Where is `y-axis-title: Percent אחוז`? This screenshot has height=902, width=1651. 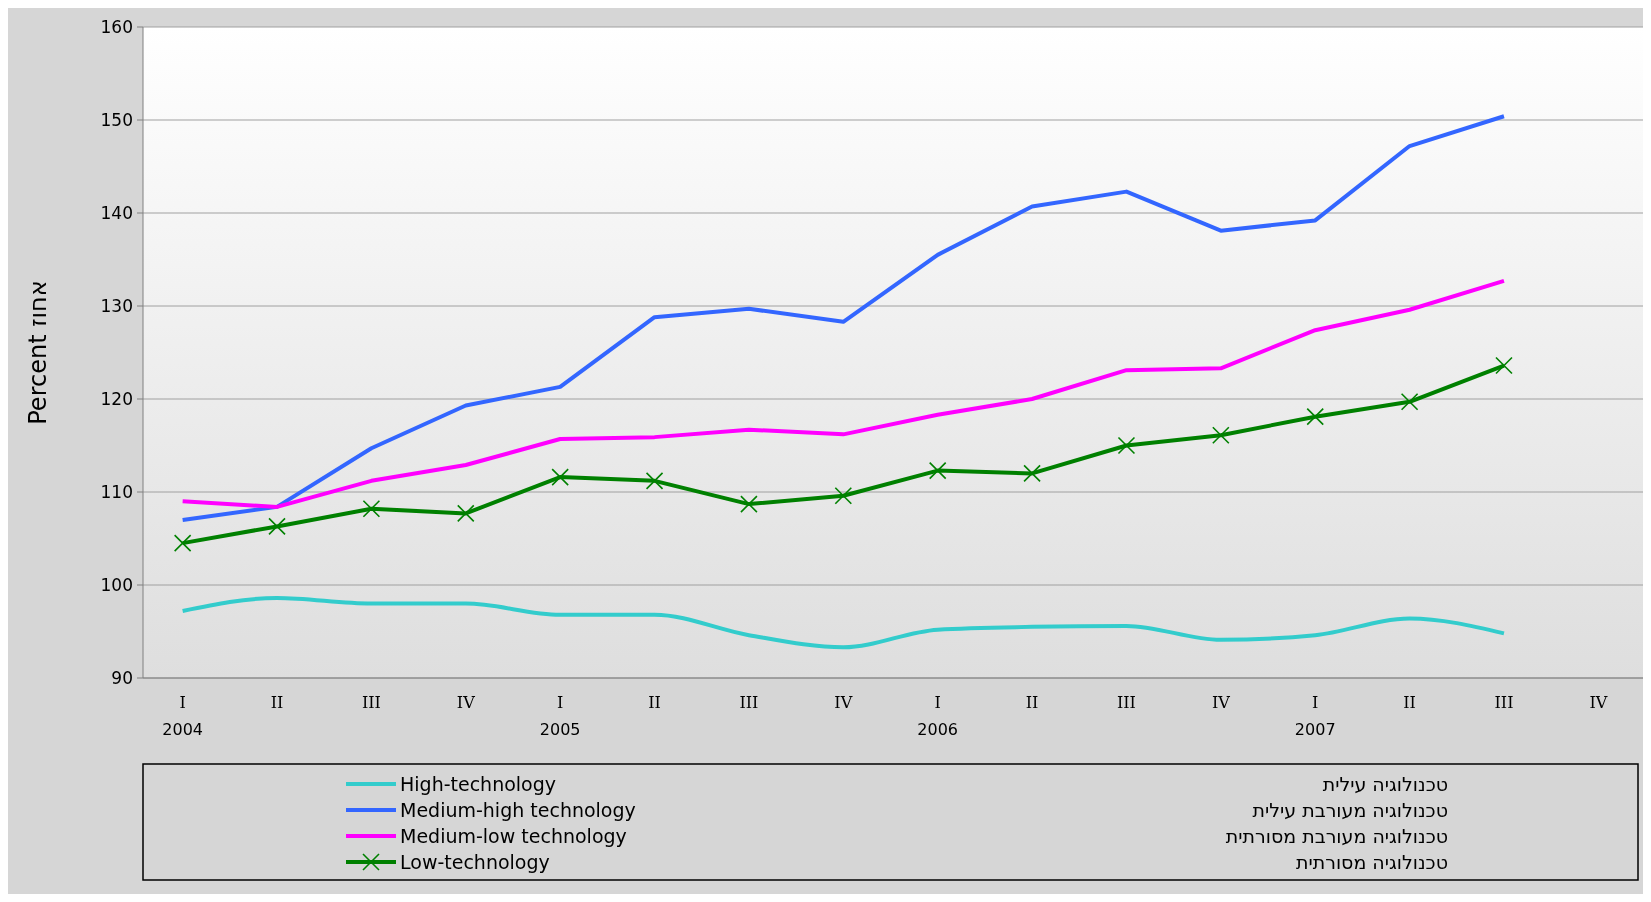
y-axis-title: Percent אחוז is located at coordinates (38, 352).